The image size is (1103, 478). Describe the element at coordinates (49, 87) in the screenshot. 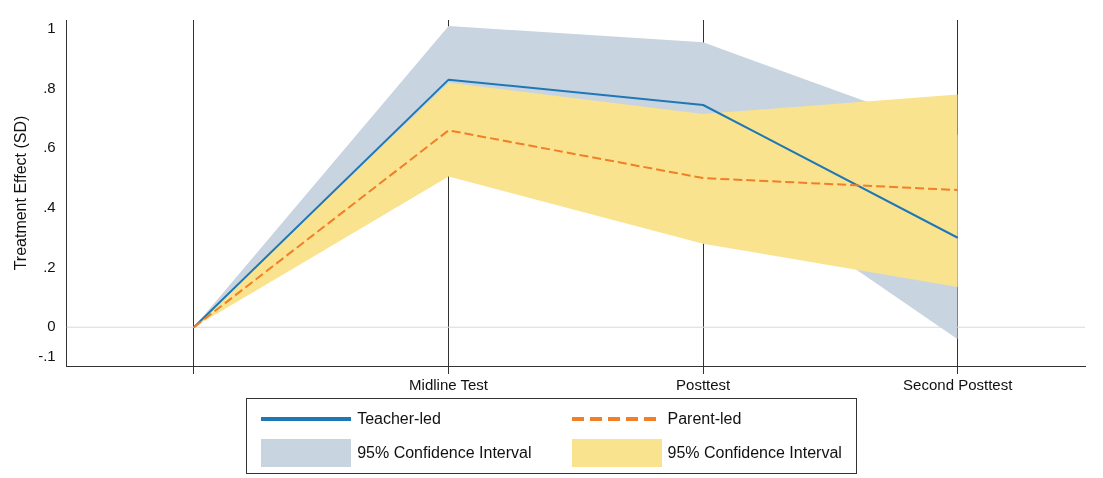

I see `y-tick-label: .8` at that location.